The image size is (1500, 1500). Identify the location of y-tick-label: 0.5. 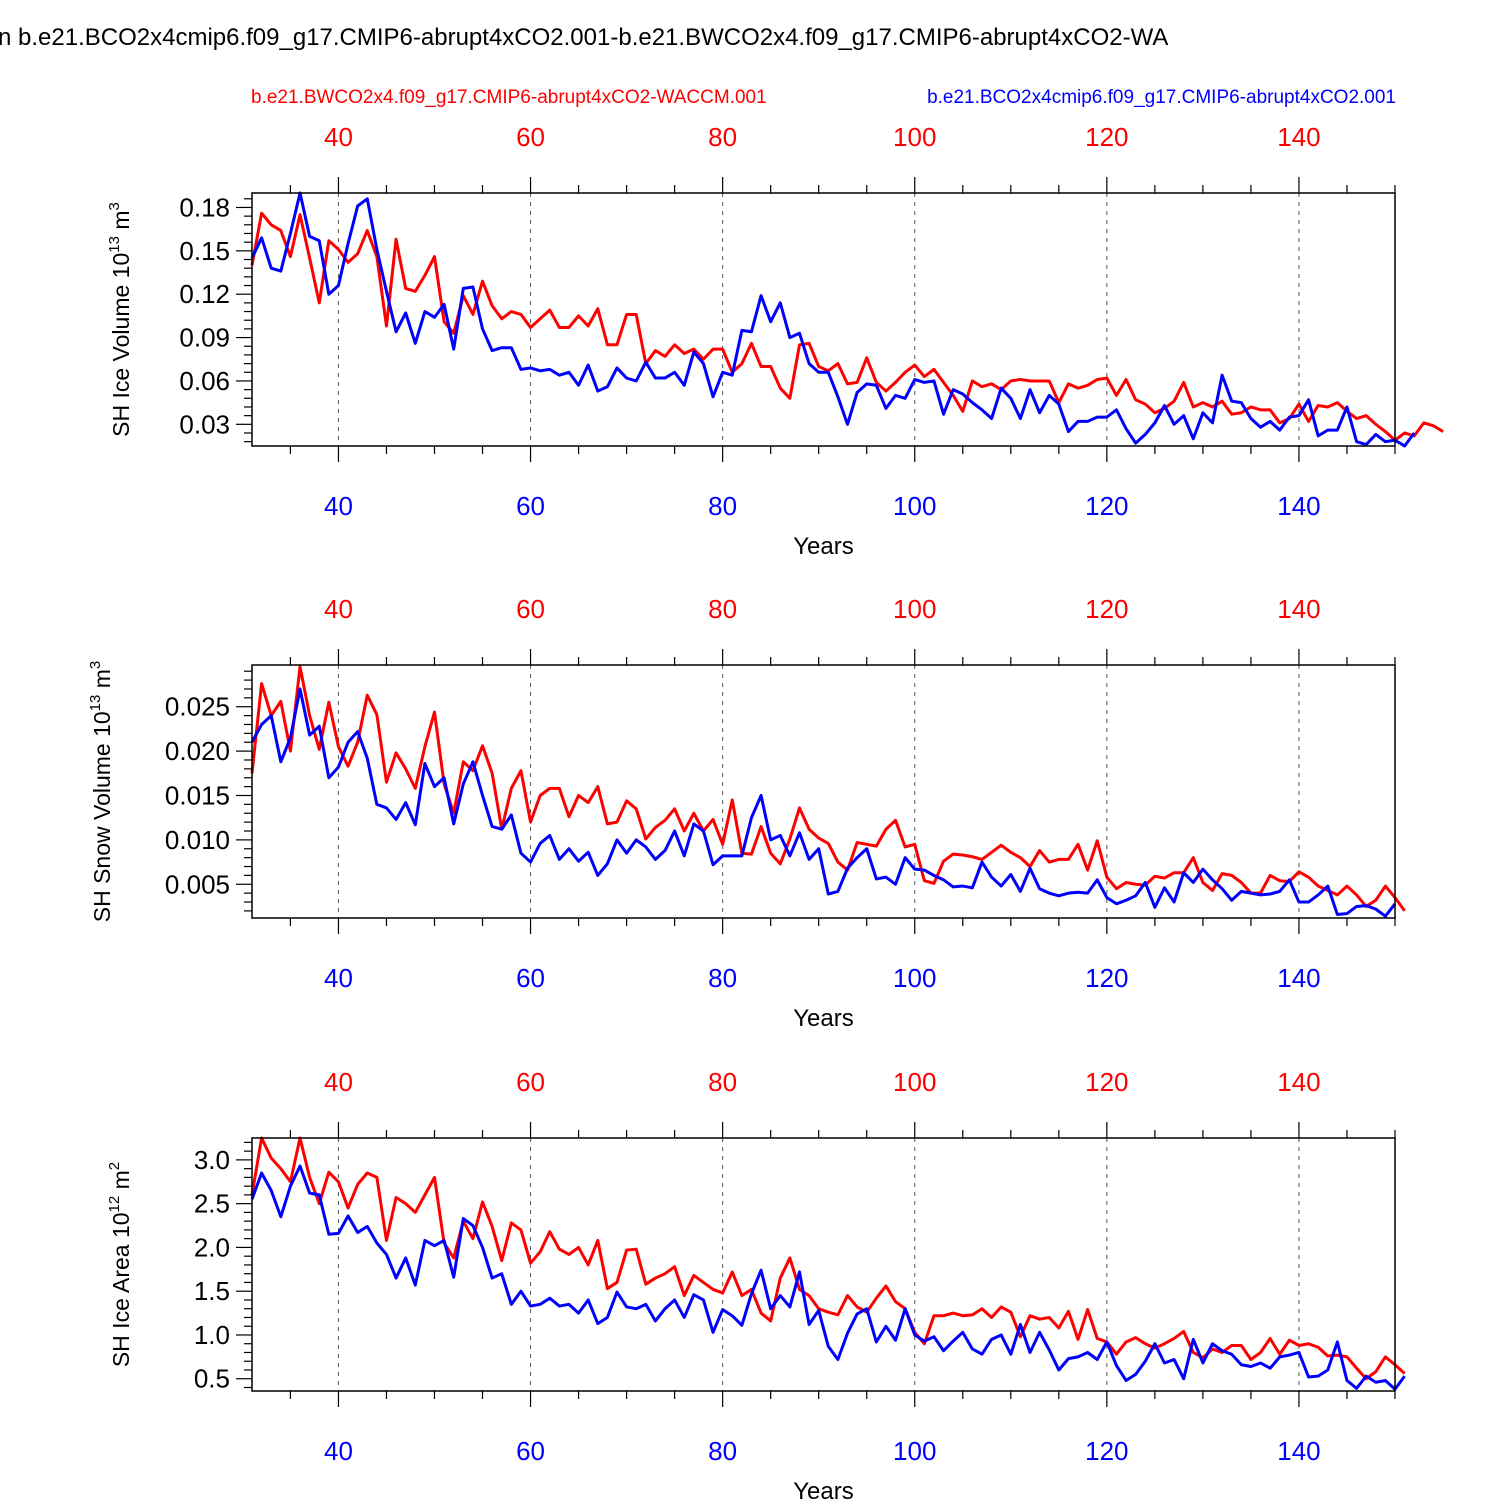
(212, 1379).